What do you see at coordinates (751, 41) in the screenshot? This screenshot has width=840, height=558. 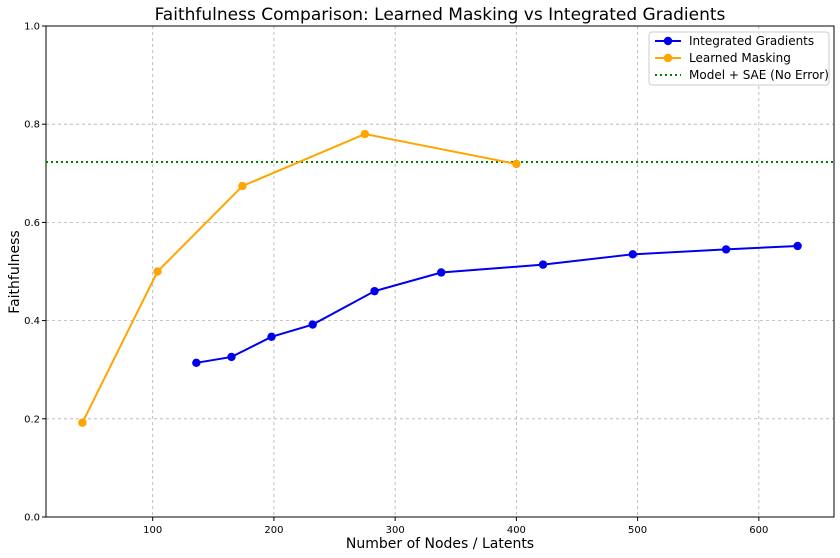 I see `legend-label: Integrated Gradients` at bounding box center [751, 41].